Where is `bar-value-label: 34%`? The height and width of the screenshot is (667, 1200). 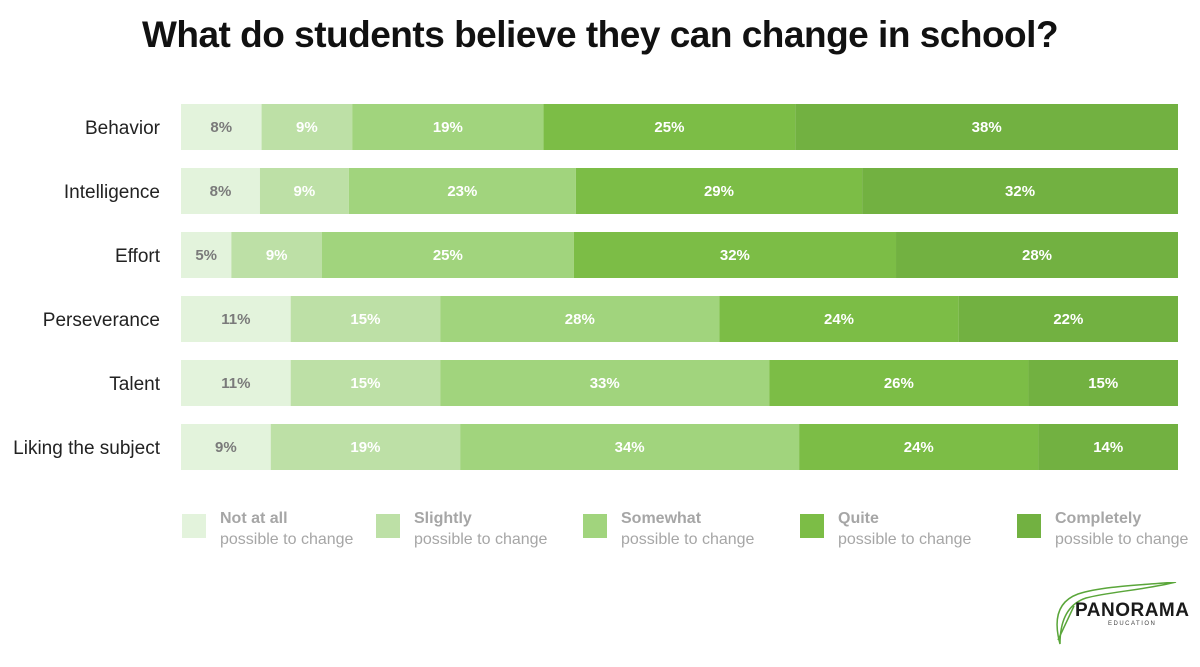 bar-value-label: 34% is located at coordinates (630, 447).